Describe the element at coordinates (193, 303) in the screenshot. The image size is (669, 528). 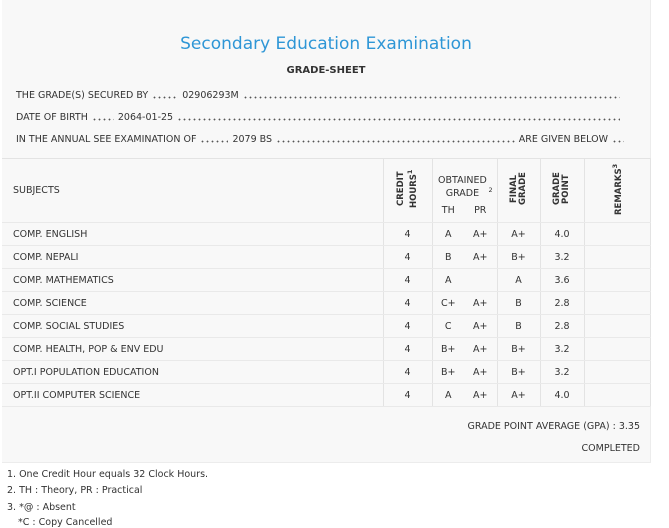
I see `subject: COMP. SCIENCE` at that location.